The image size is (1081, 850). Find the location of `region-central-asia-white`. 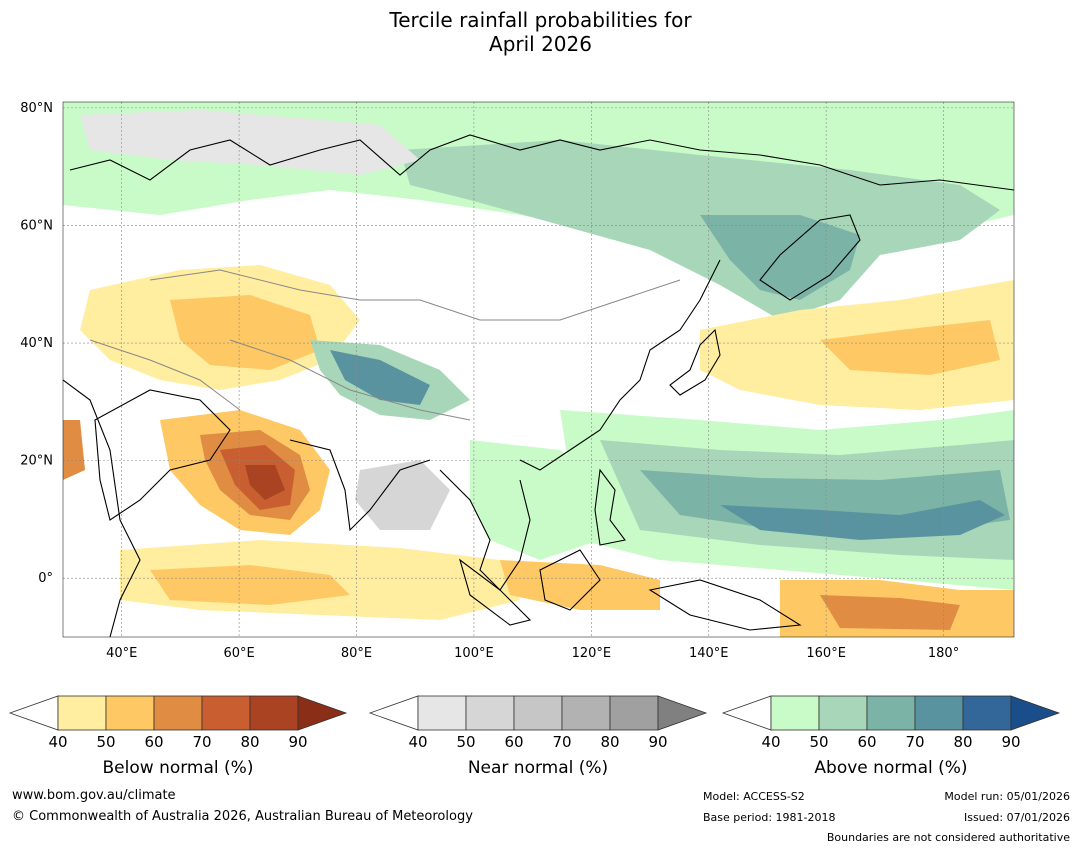

region-central-asia-white is located at coordinates (381, 277).